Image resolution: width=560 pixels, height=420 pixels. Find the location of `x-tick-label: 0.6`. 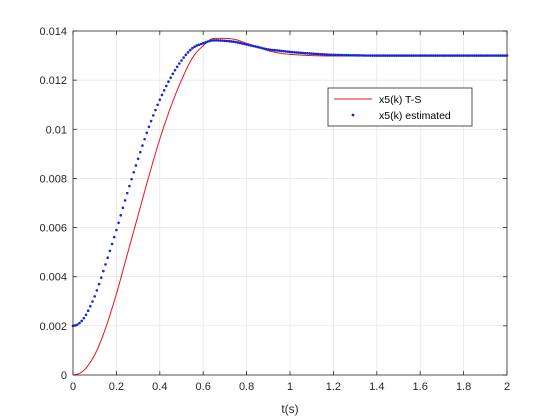

x-tick-label: 0.6 is located at coordinates (203, 387).